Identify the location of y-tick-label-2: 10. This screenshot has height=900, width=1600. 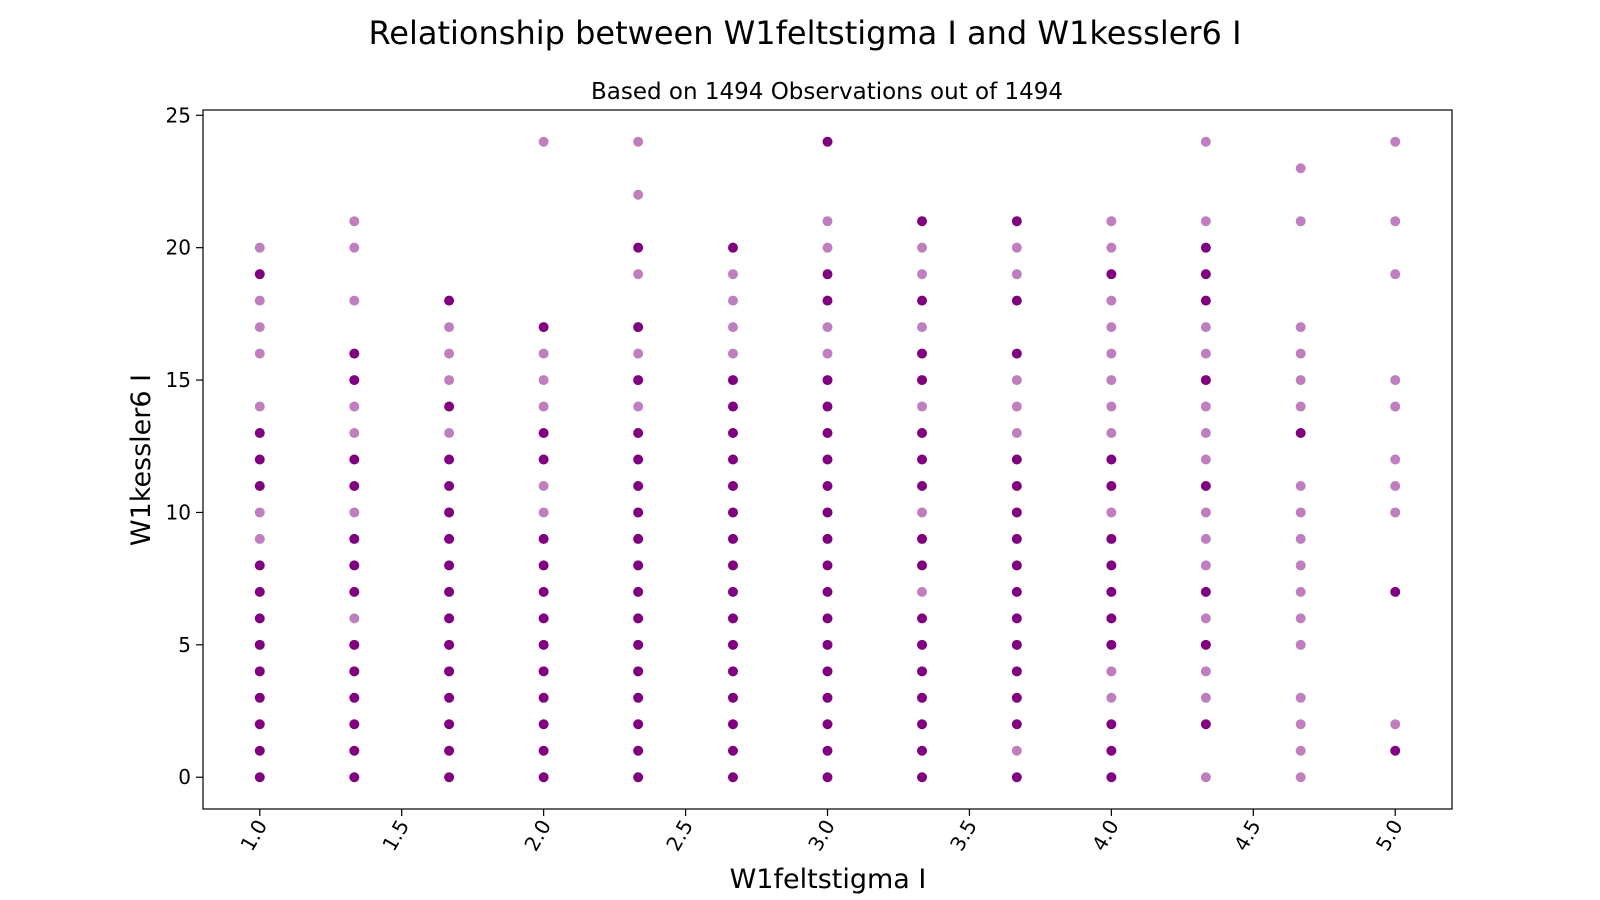
(178, 512).